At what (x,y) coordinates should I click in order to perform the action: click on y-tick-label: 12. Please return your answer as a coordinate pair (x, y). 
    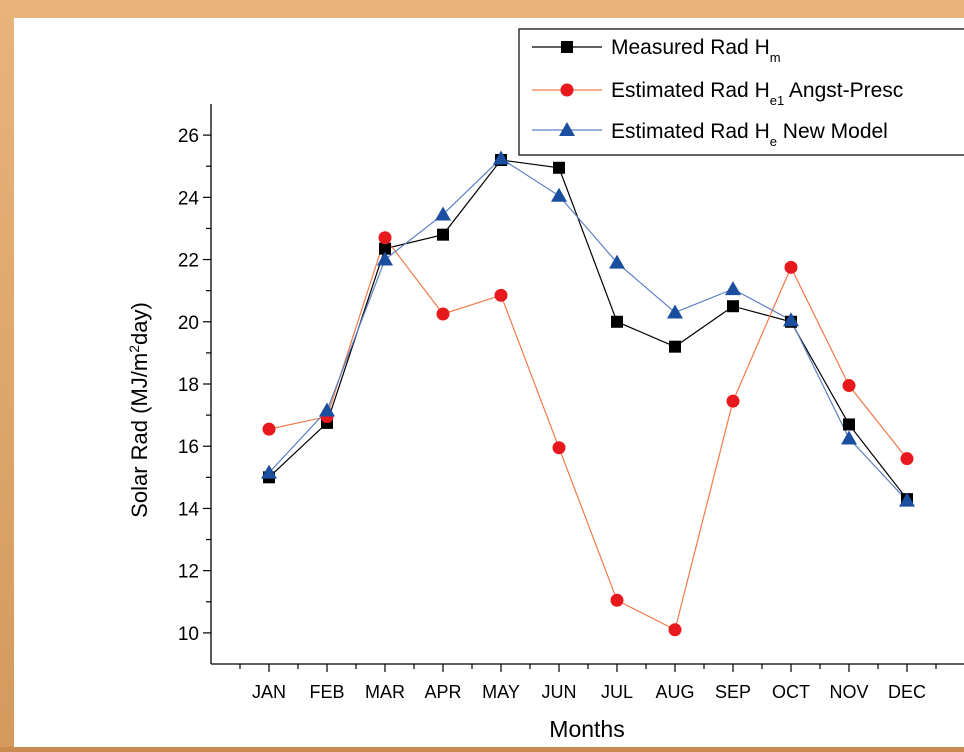
    Looking at the image, I should click on (188, 572).